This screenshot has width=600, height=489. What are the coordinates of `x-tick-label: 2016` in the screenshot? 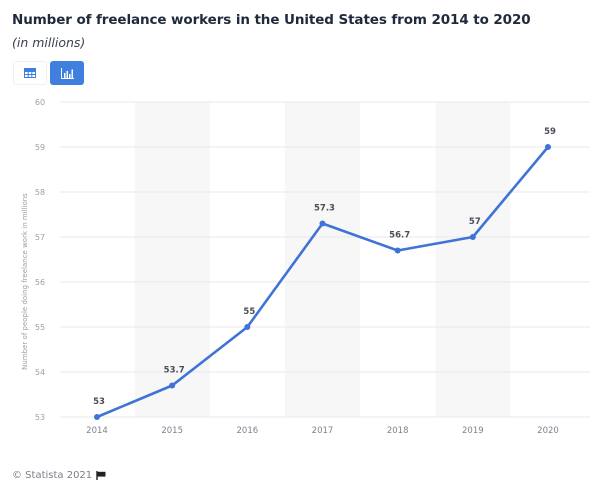 It's located at (248, 431).